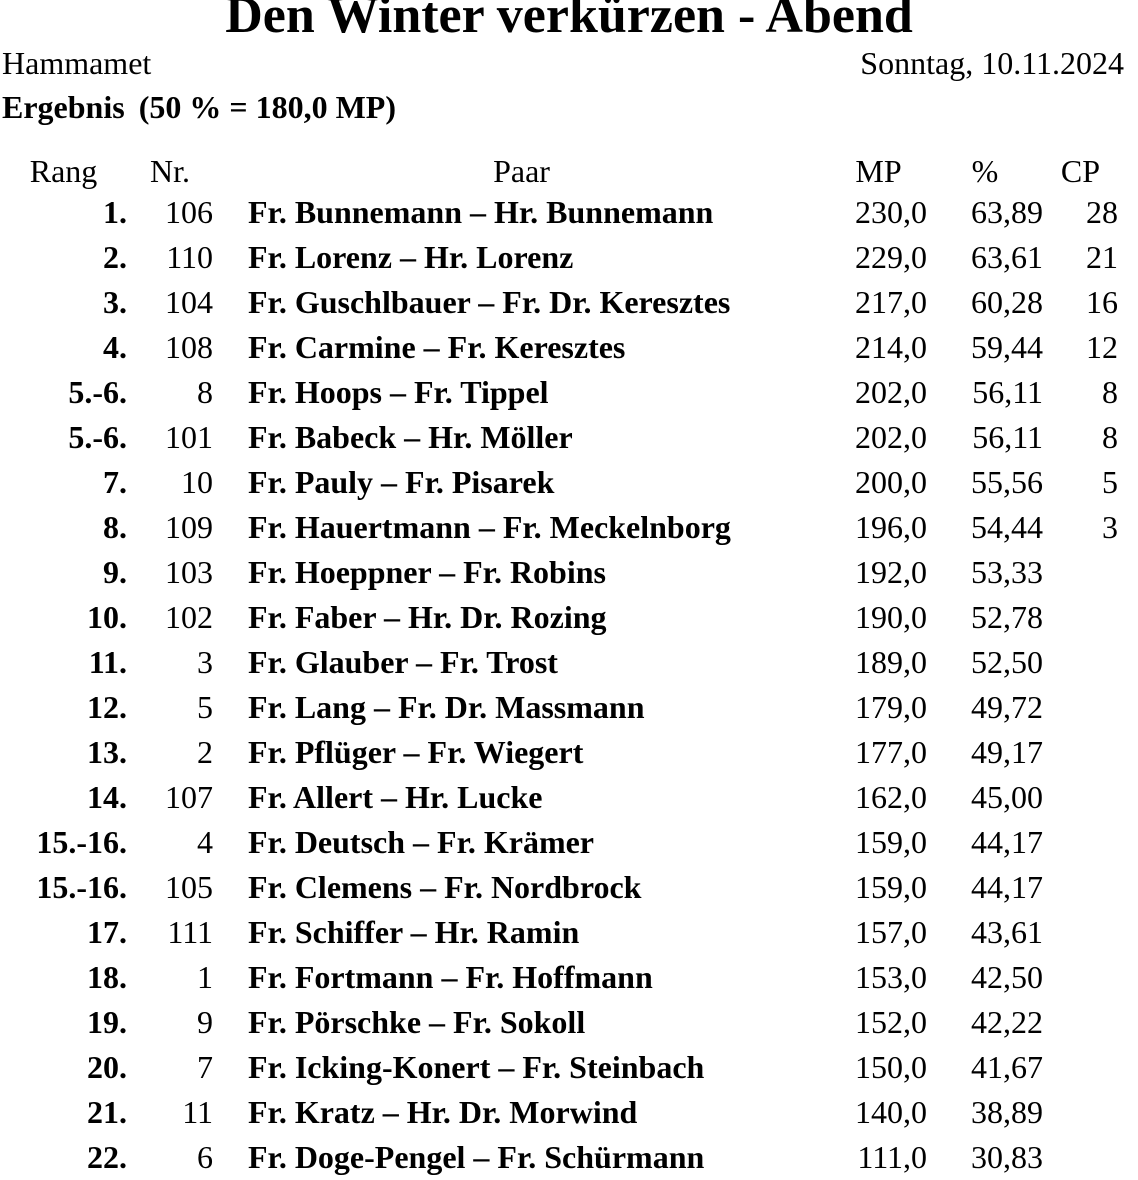  I want to click on rank-cell: 1., so click(115, 212).